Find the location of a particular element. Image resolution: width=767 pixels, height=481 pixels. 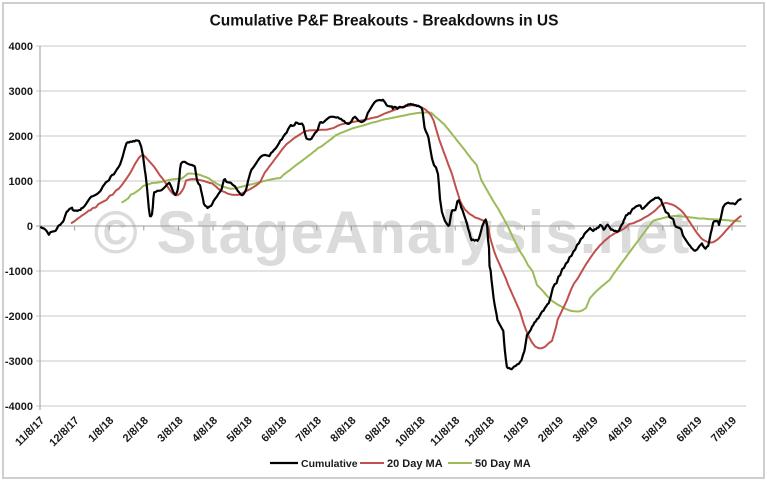

svg-text: 2000 is located at coordinates (21, 137).